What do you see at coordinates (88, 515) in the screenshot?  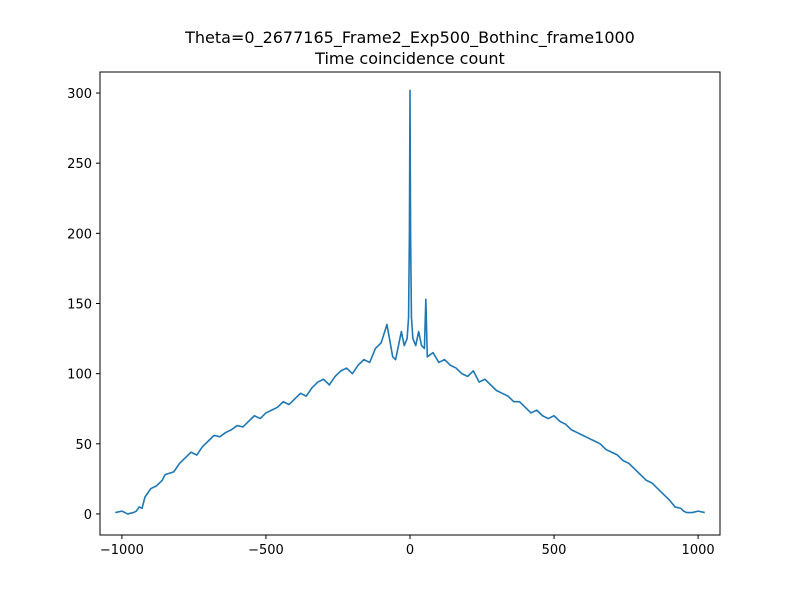 I see `y-tick-label: 0` at bounding box center [88, 515].